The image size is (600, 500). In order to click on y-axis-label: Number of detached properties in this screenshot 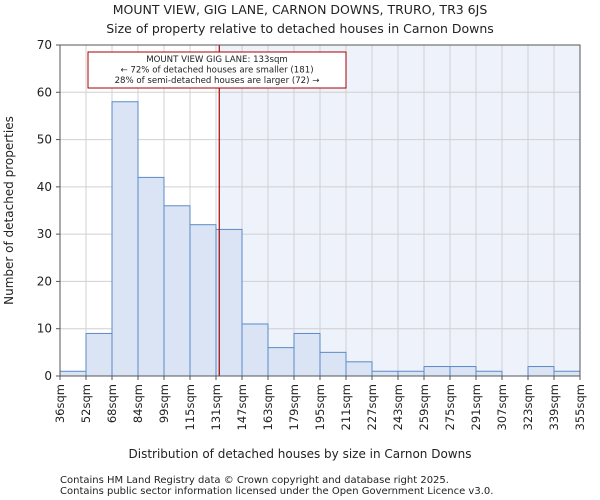, I will do `click(9, 210)`.